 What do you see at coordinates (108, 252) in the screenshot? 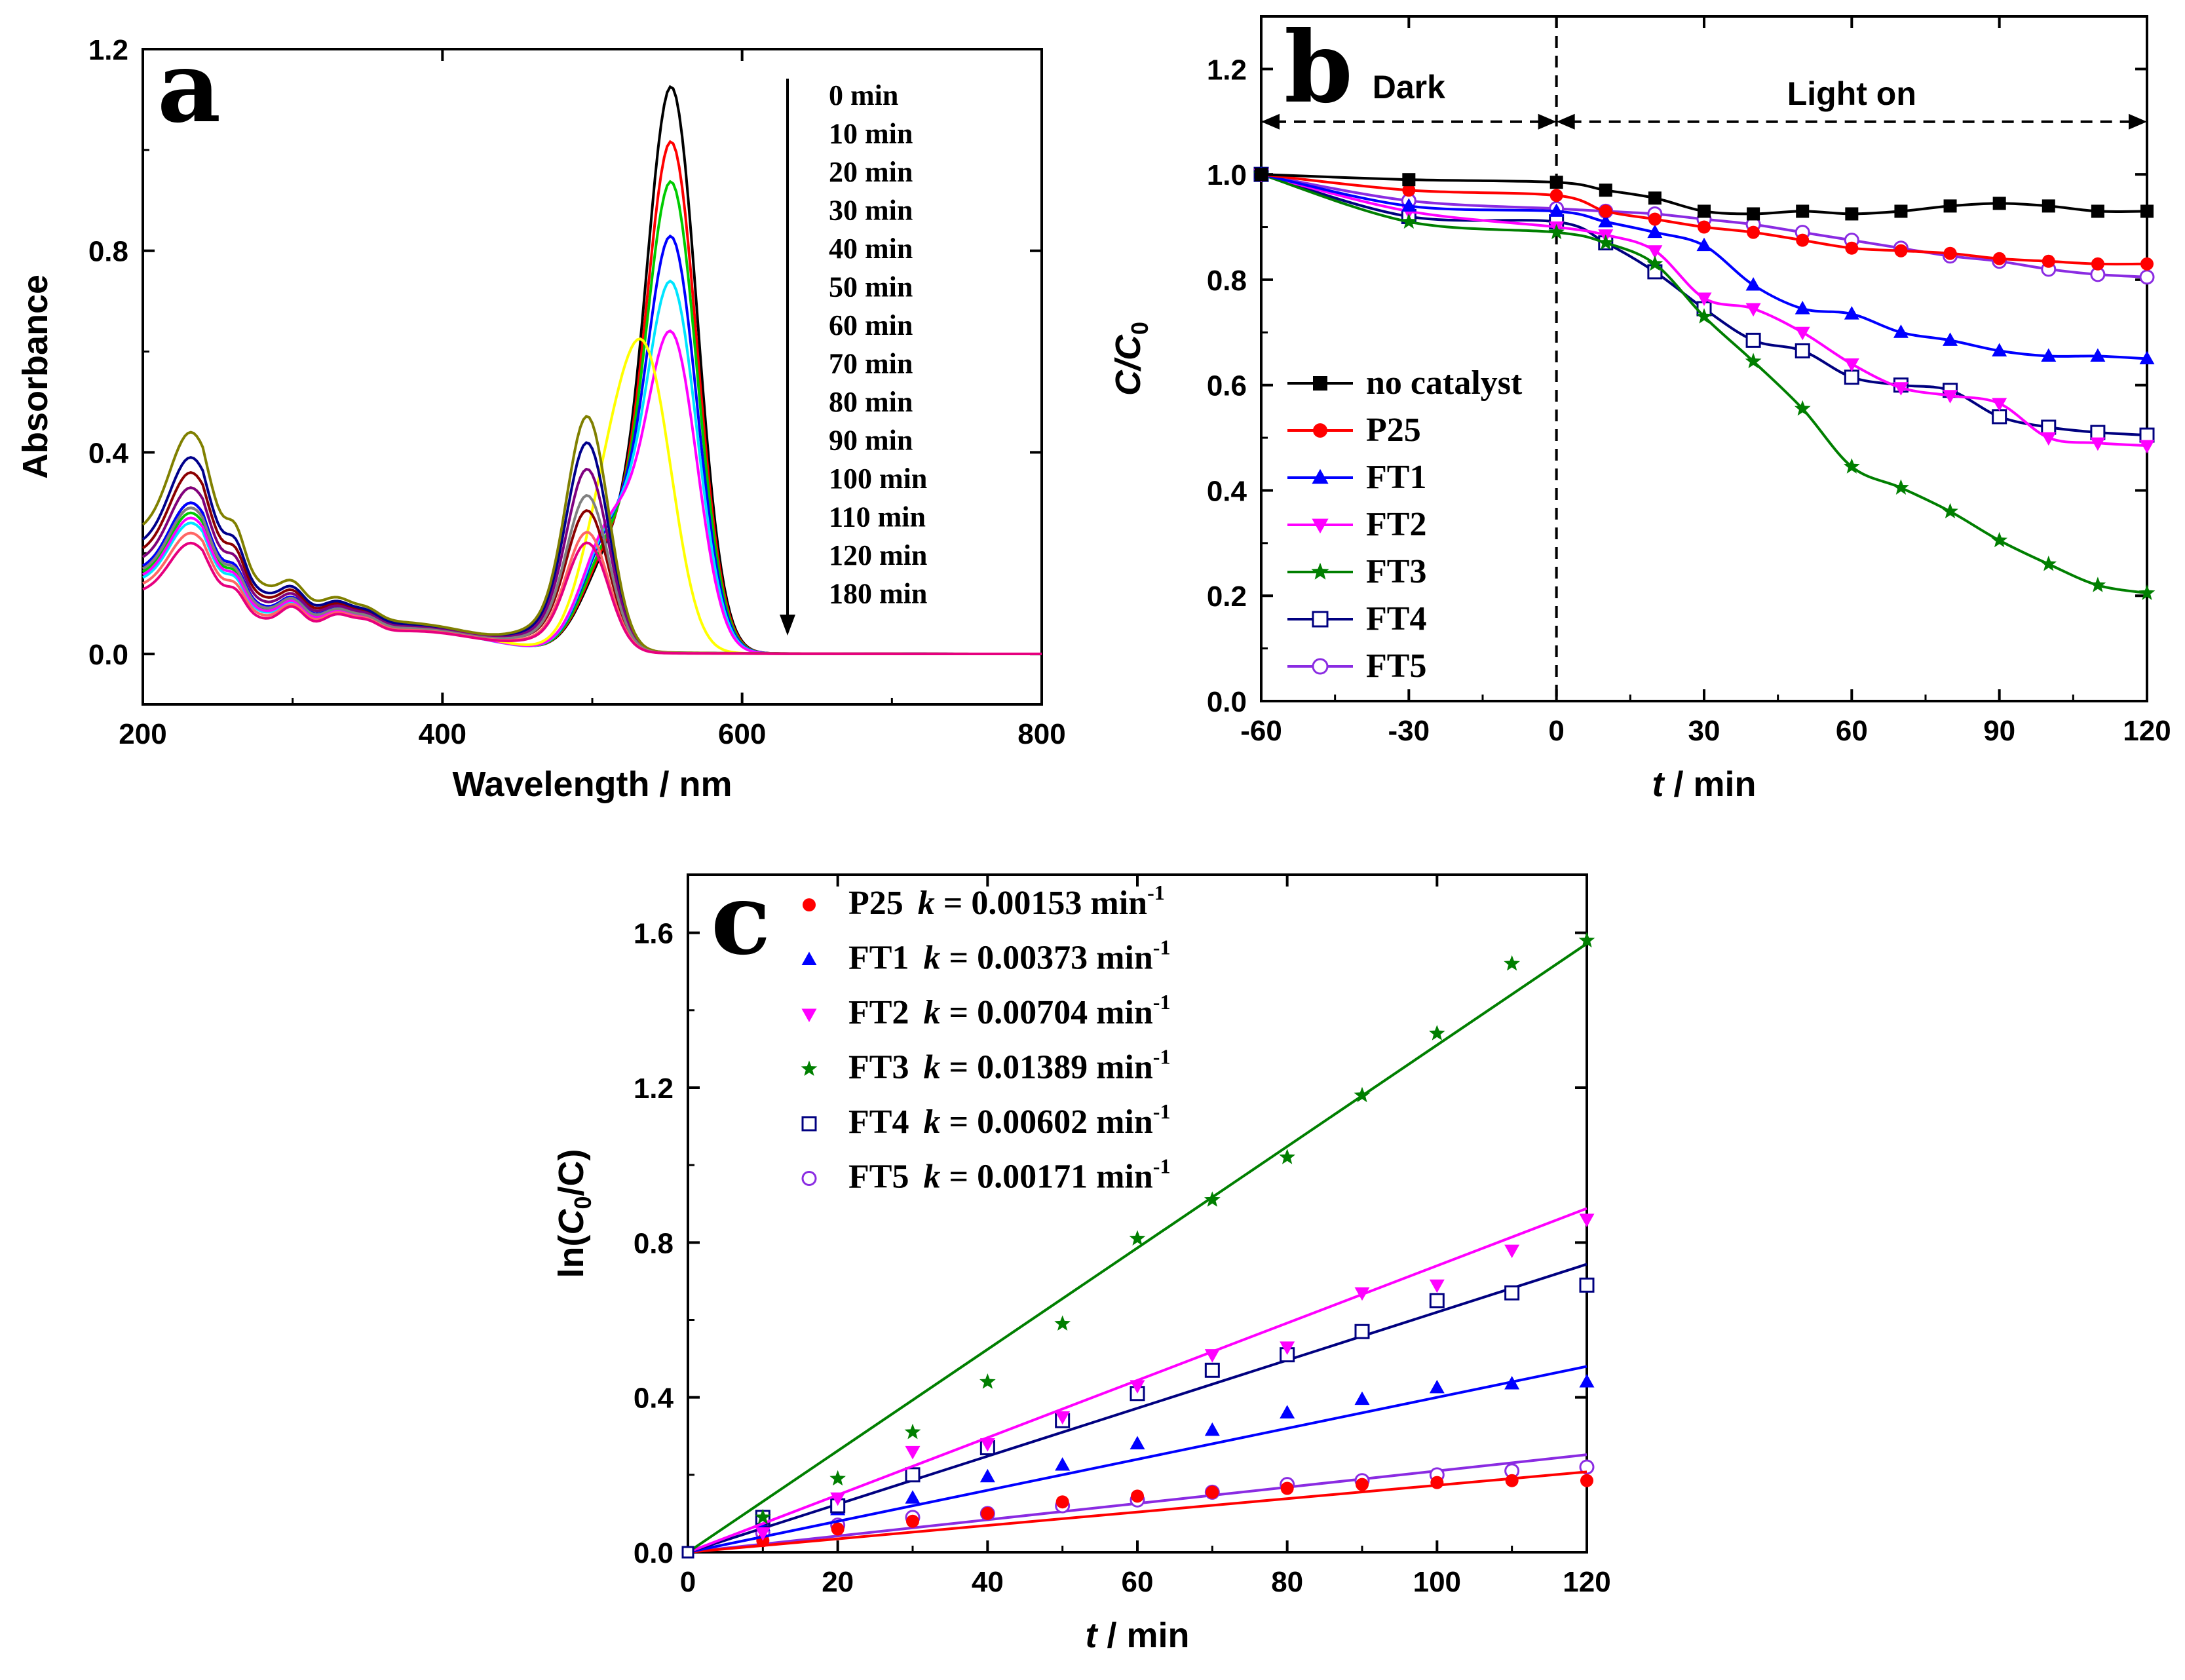
I see `panel-a-ytick-label: 0.8` at bounding box center [108, 252].